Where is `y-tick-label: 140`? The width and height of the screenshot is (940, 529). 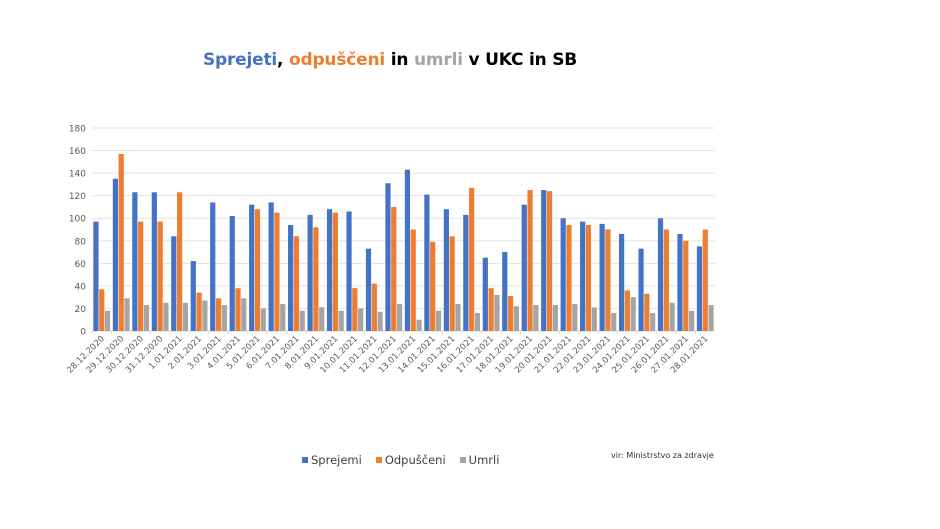 y-tick-label: 140 is located at coordinates (77, 175).